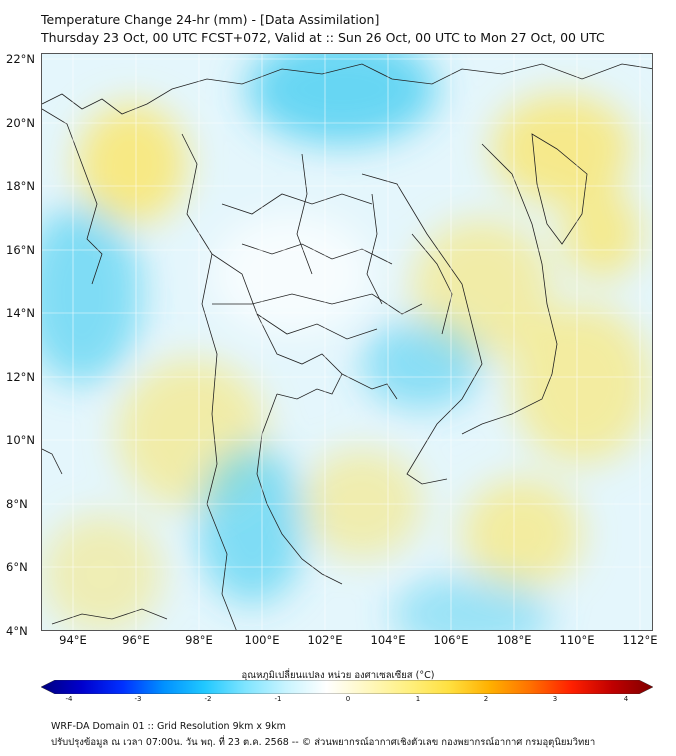 The height and width of the screenshot is (756, 676). What do you see at coordinates (626, 699) in the screenshot?
I see `colorbar-tick: 4` at bounding box center [626, 699].